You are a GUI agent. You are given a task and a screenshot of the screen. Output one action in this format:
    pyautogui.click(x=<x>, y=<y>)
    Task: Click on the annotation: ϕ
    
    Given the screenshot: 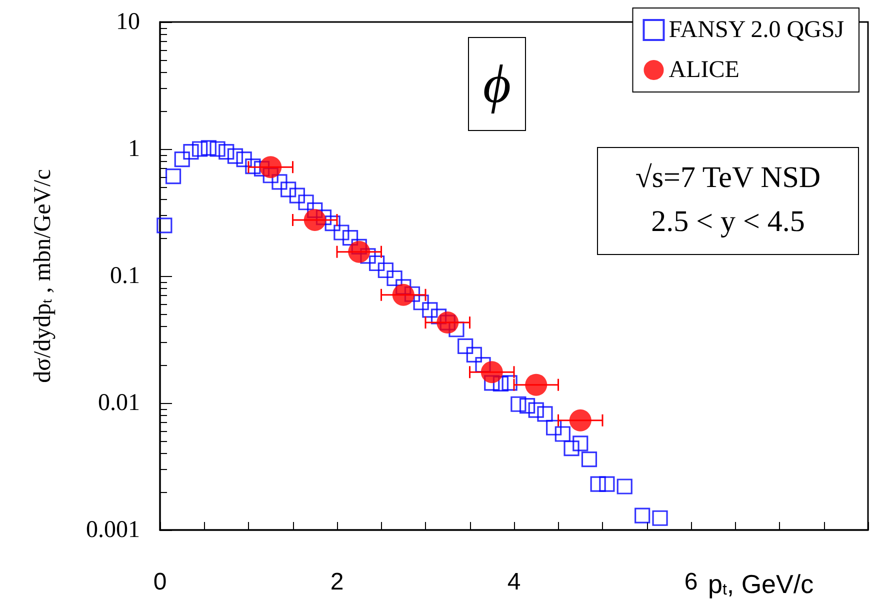 What is the action you would take?
    pyautogui.click(x=497, y=84)
    